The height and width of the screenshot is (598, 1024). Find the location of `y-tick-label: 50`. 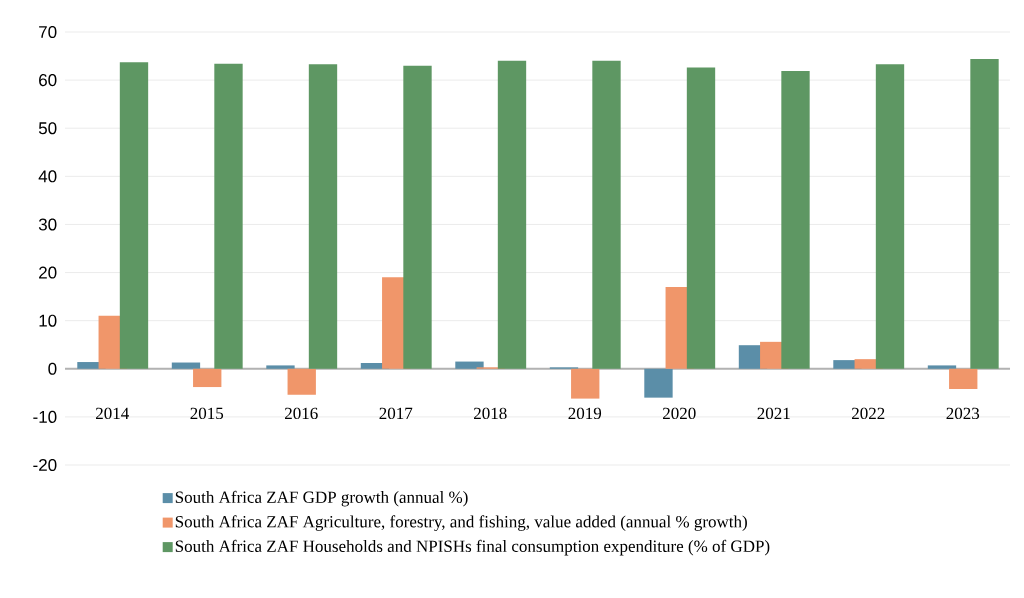

y-tick-label: 50 is located at coordinates (47, 128).